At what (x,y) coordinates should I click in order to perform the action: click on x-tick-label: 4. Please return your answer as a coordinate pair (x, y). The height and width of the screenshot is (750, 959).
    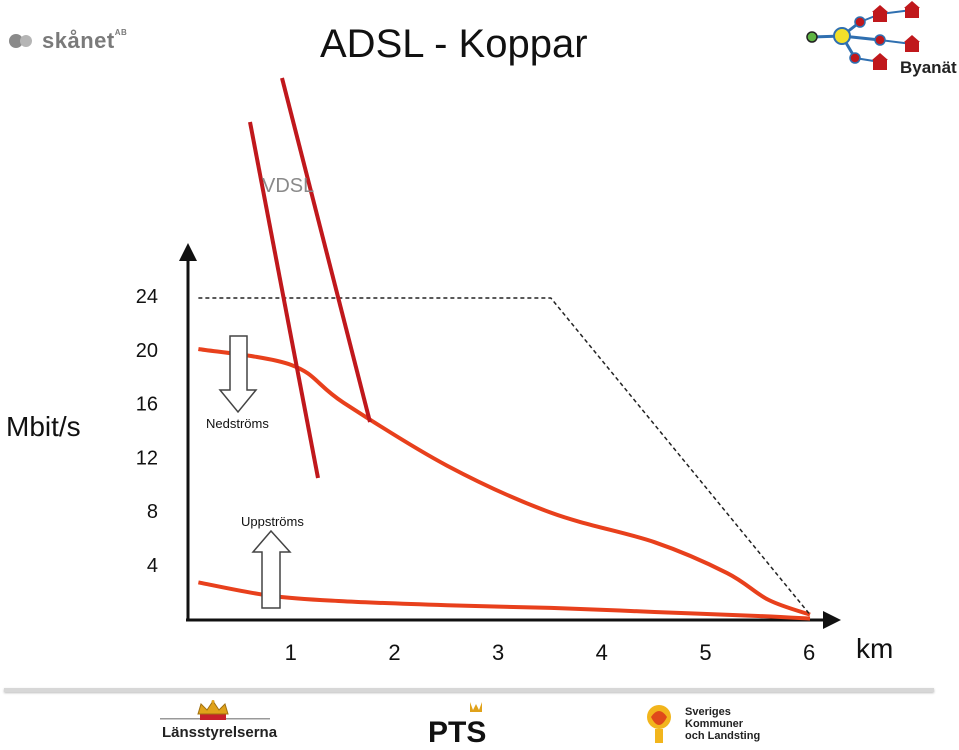
    Looking at the image, I should click on (602, 652).